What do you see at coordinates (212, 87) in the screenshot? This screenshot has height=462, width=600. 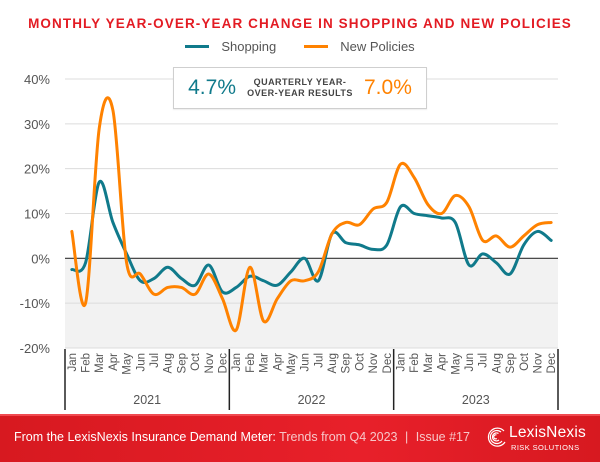 I see `shopping-quarterly-value: 4.7%` at bounding box center [212, 87].